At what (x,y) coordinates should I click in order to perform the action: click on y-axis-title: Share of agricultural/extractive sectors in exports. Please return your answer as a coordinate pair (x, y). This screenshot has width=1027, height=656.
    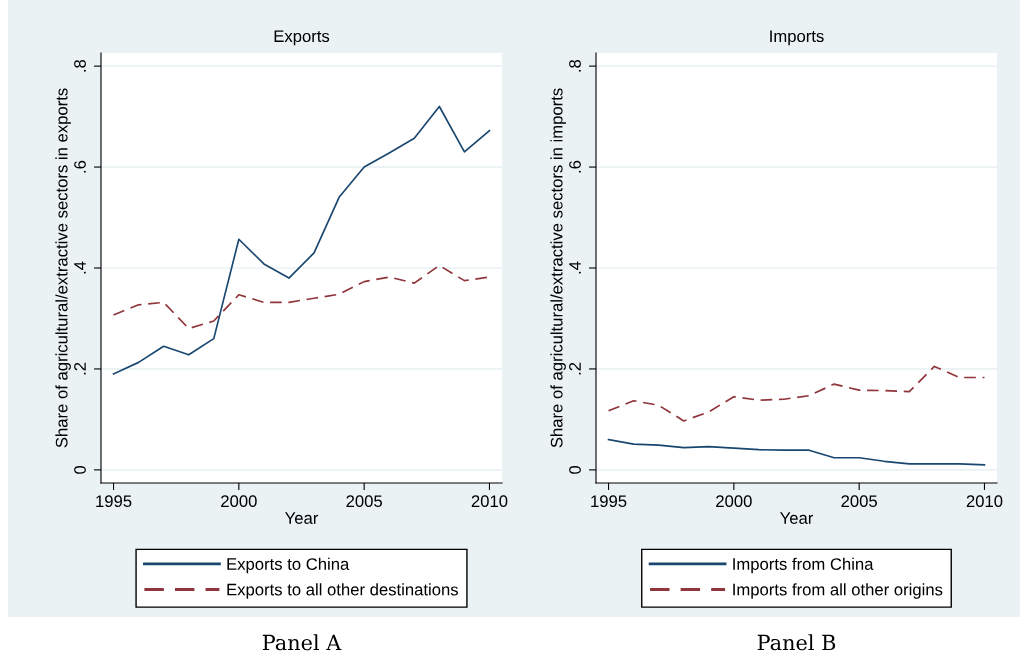
    Looking at the image, I should click on (63, 268).